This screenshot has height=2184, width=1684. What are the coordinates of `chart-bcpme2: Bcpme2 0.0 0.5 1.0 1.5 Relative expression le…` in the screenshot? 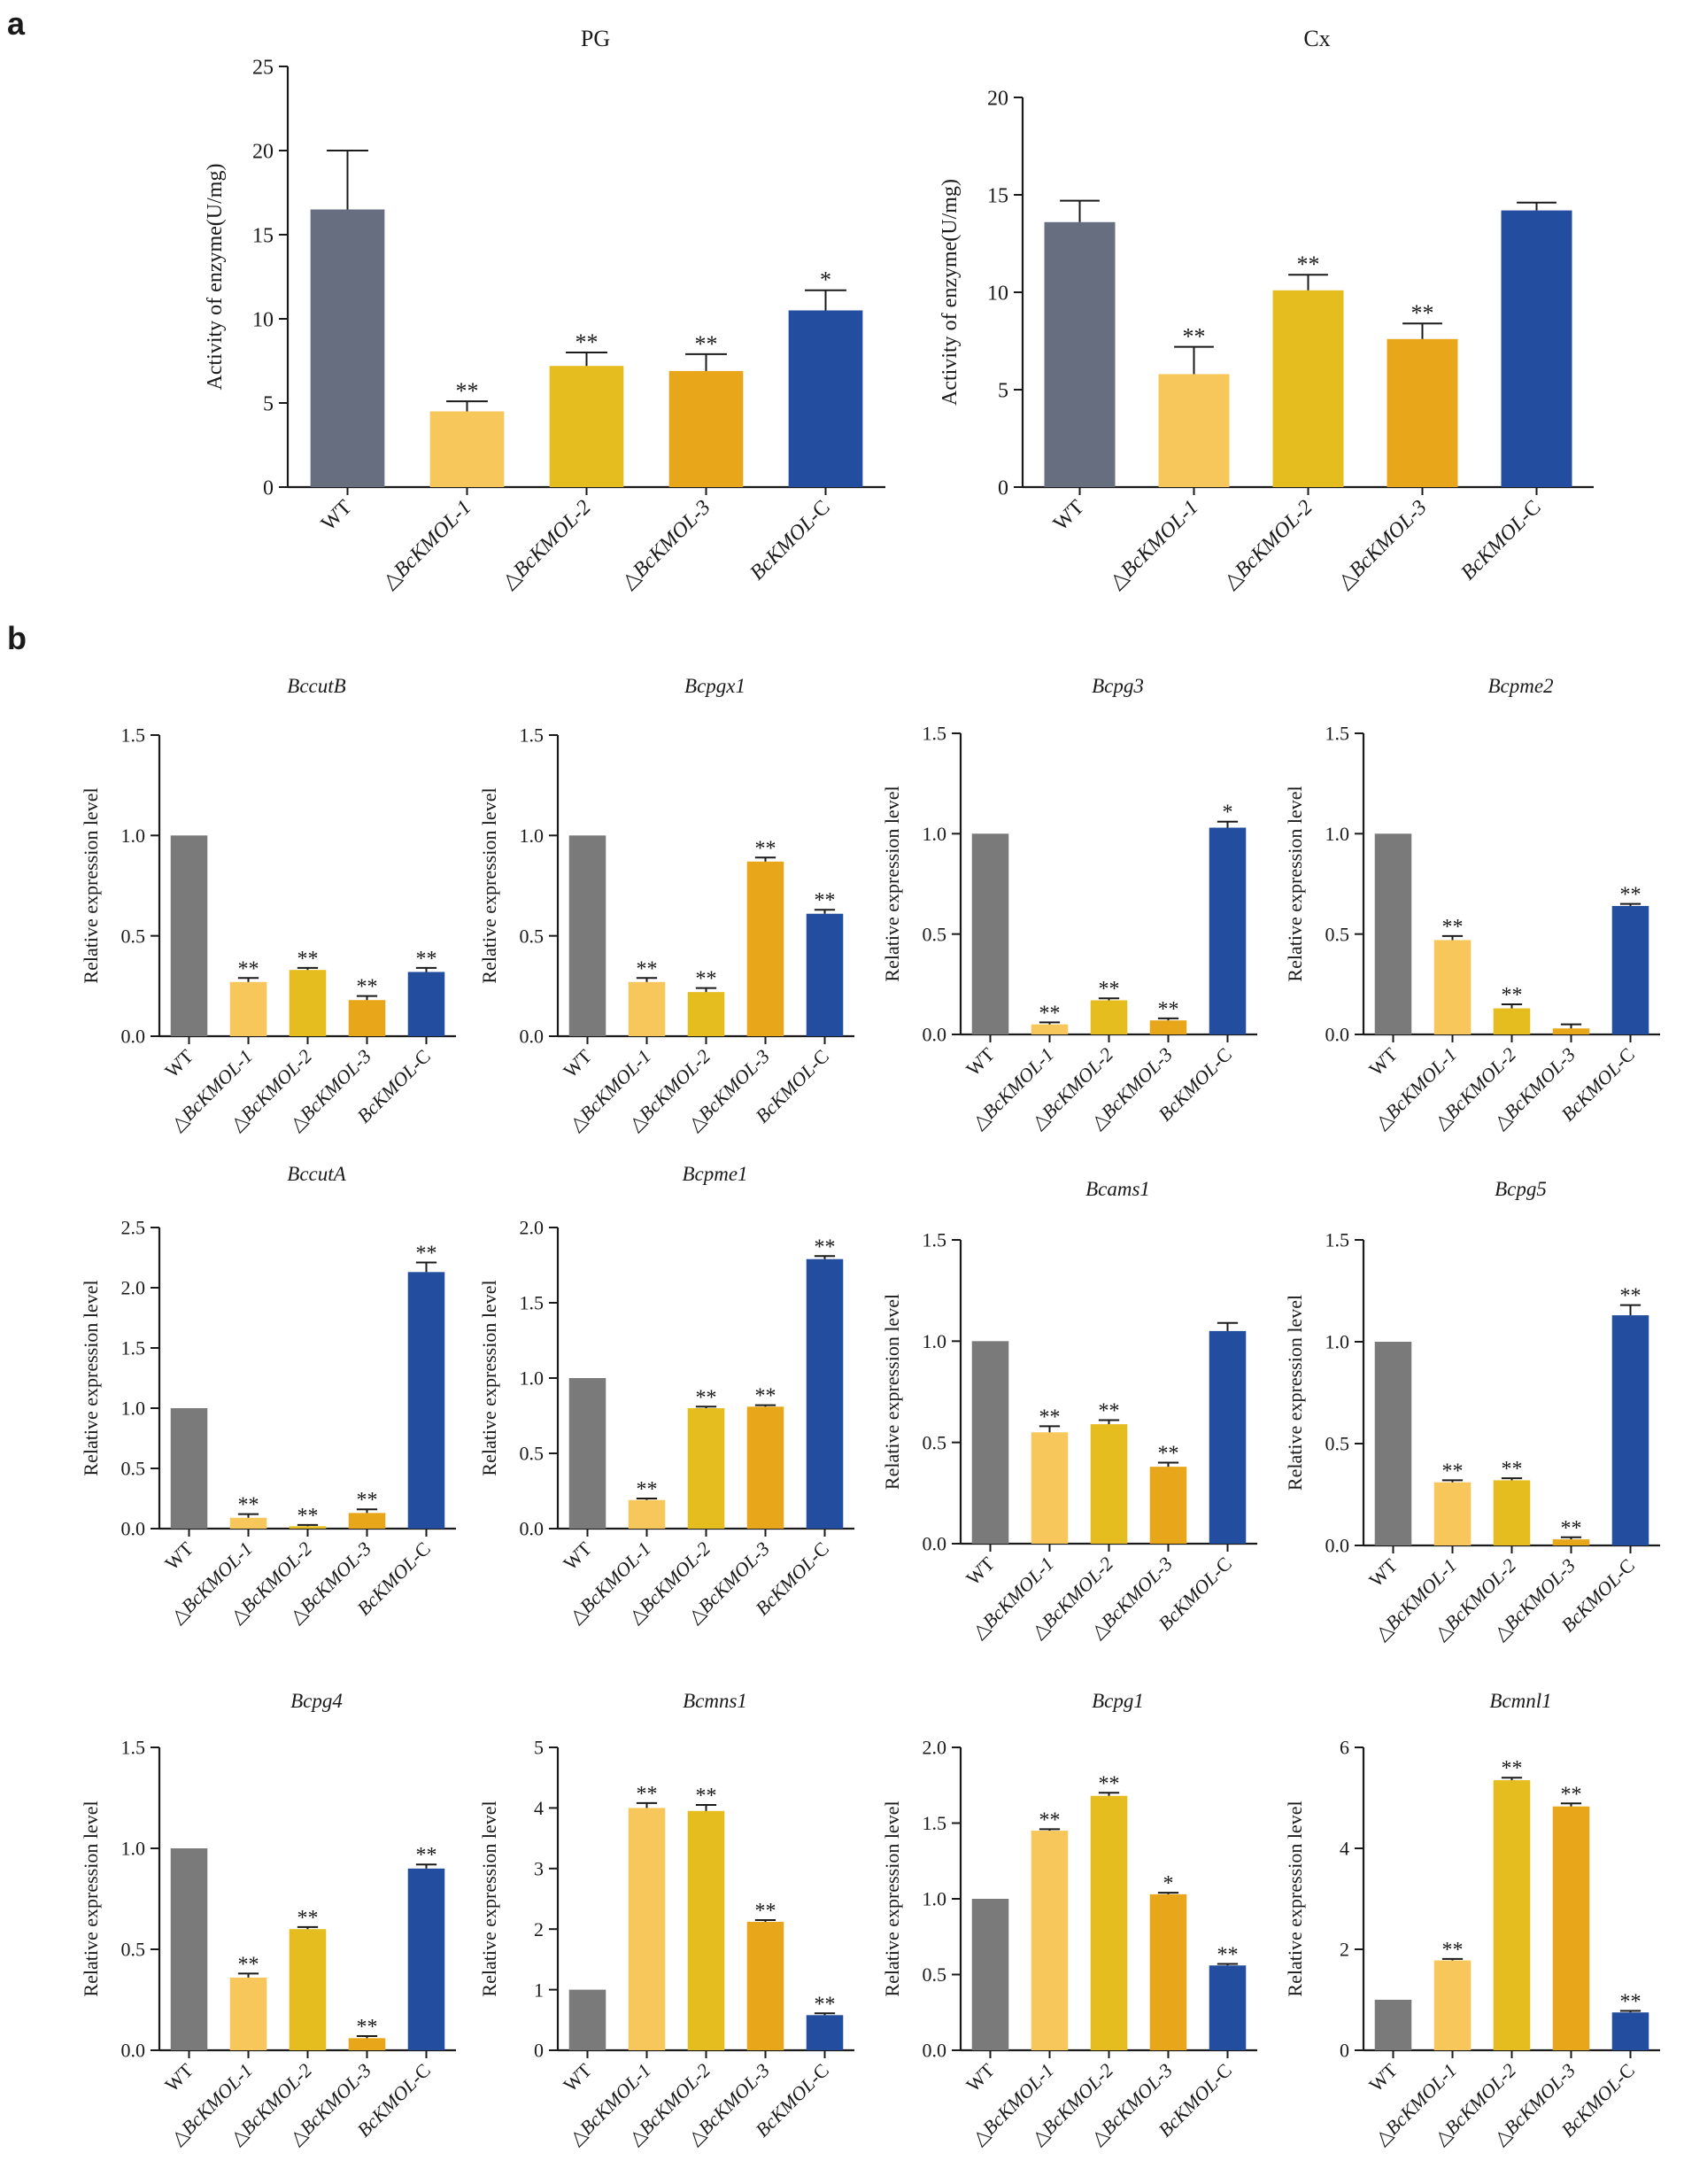 It's located at (1472, 904).